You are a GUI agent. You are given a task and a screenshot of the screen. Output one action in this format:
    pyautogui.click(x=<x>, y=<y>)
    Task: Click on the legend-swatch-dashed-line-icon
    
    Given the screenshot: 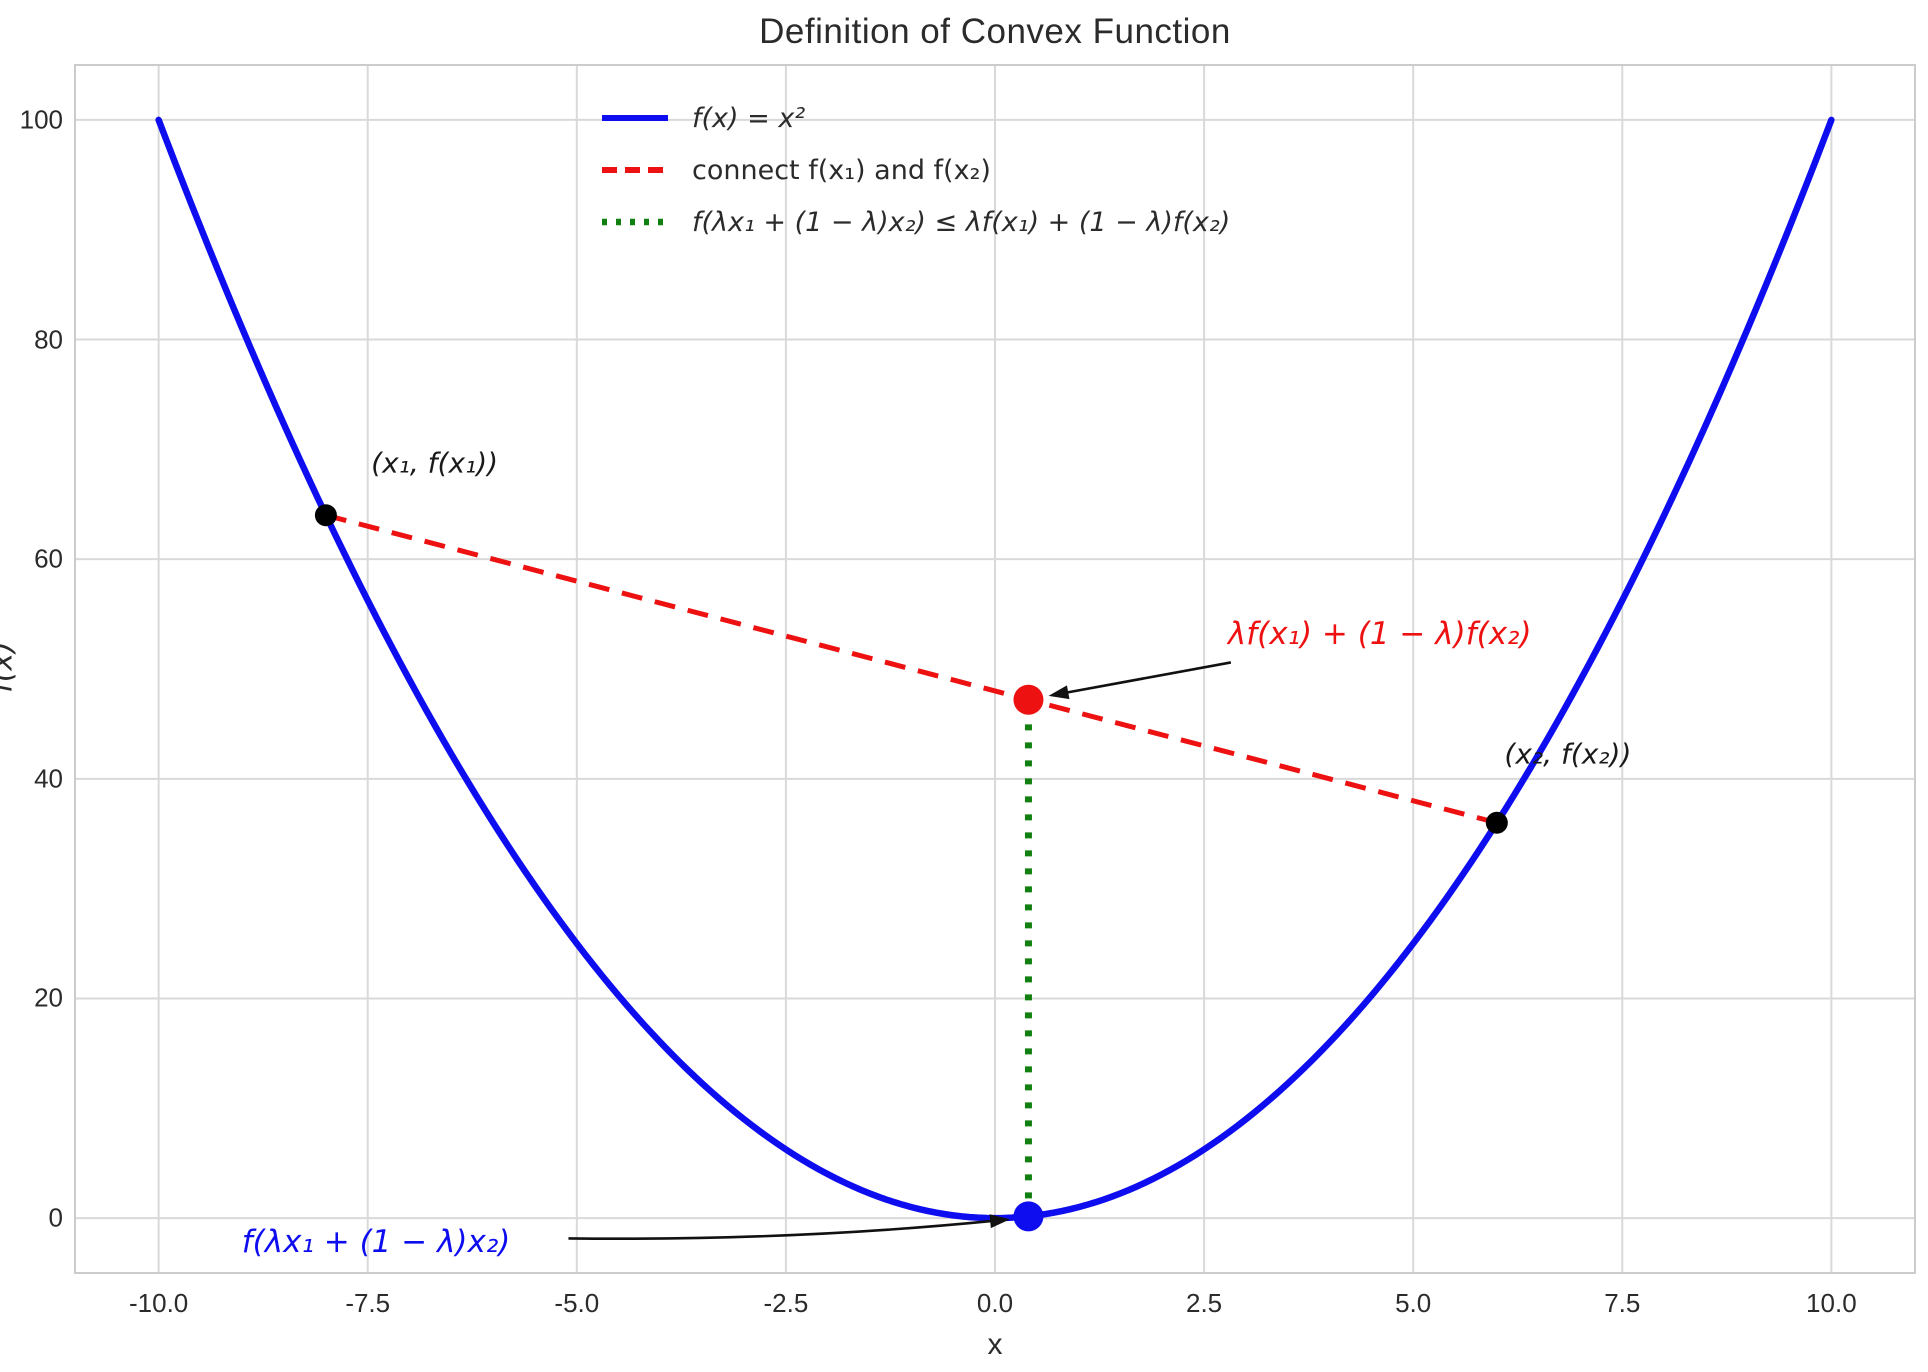 What is the action you would take?
    pyautogui.click(x=635, y=170)
    